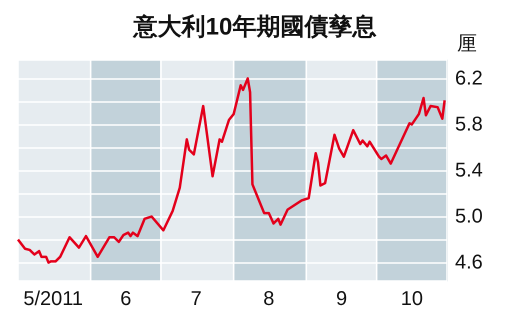  Describe the element at coordinates (268, 299) in the screenshot. I see `x-tick-label: 8` at that location.